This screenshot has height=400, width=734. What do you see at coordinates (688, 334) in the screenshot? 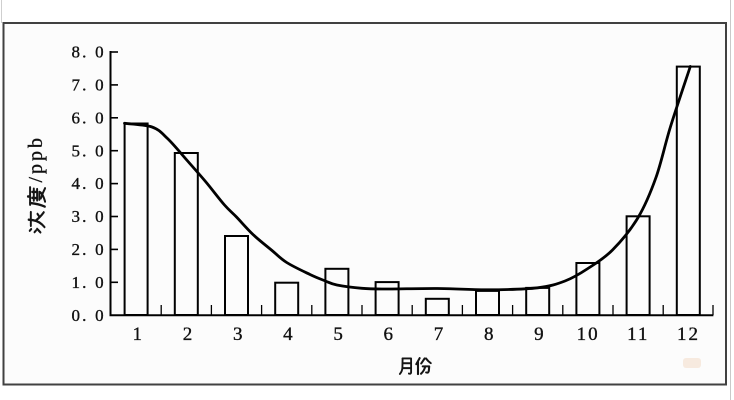
I see `svg-text: 12` at bounding box center [688, 334].